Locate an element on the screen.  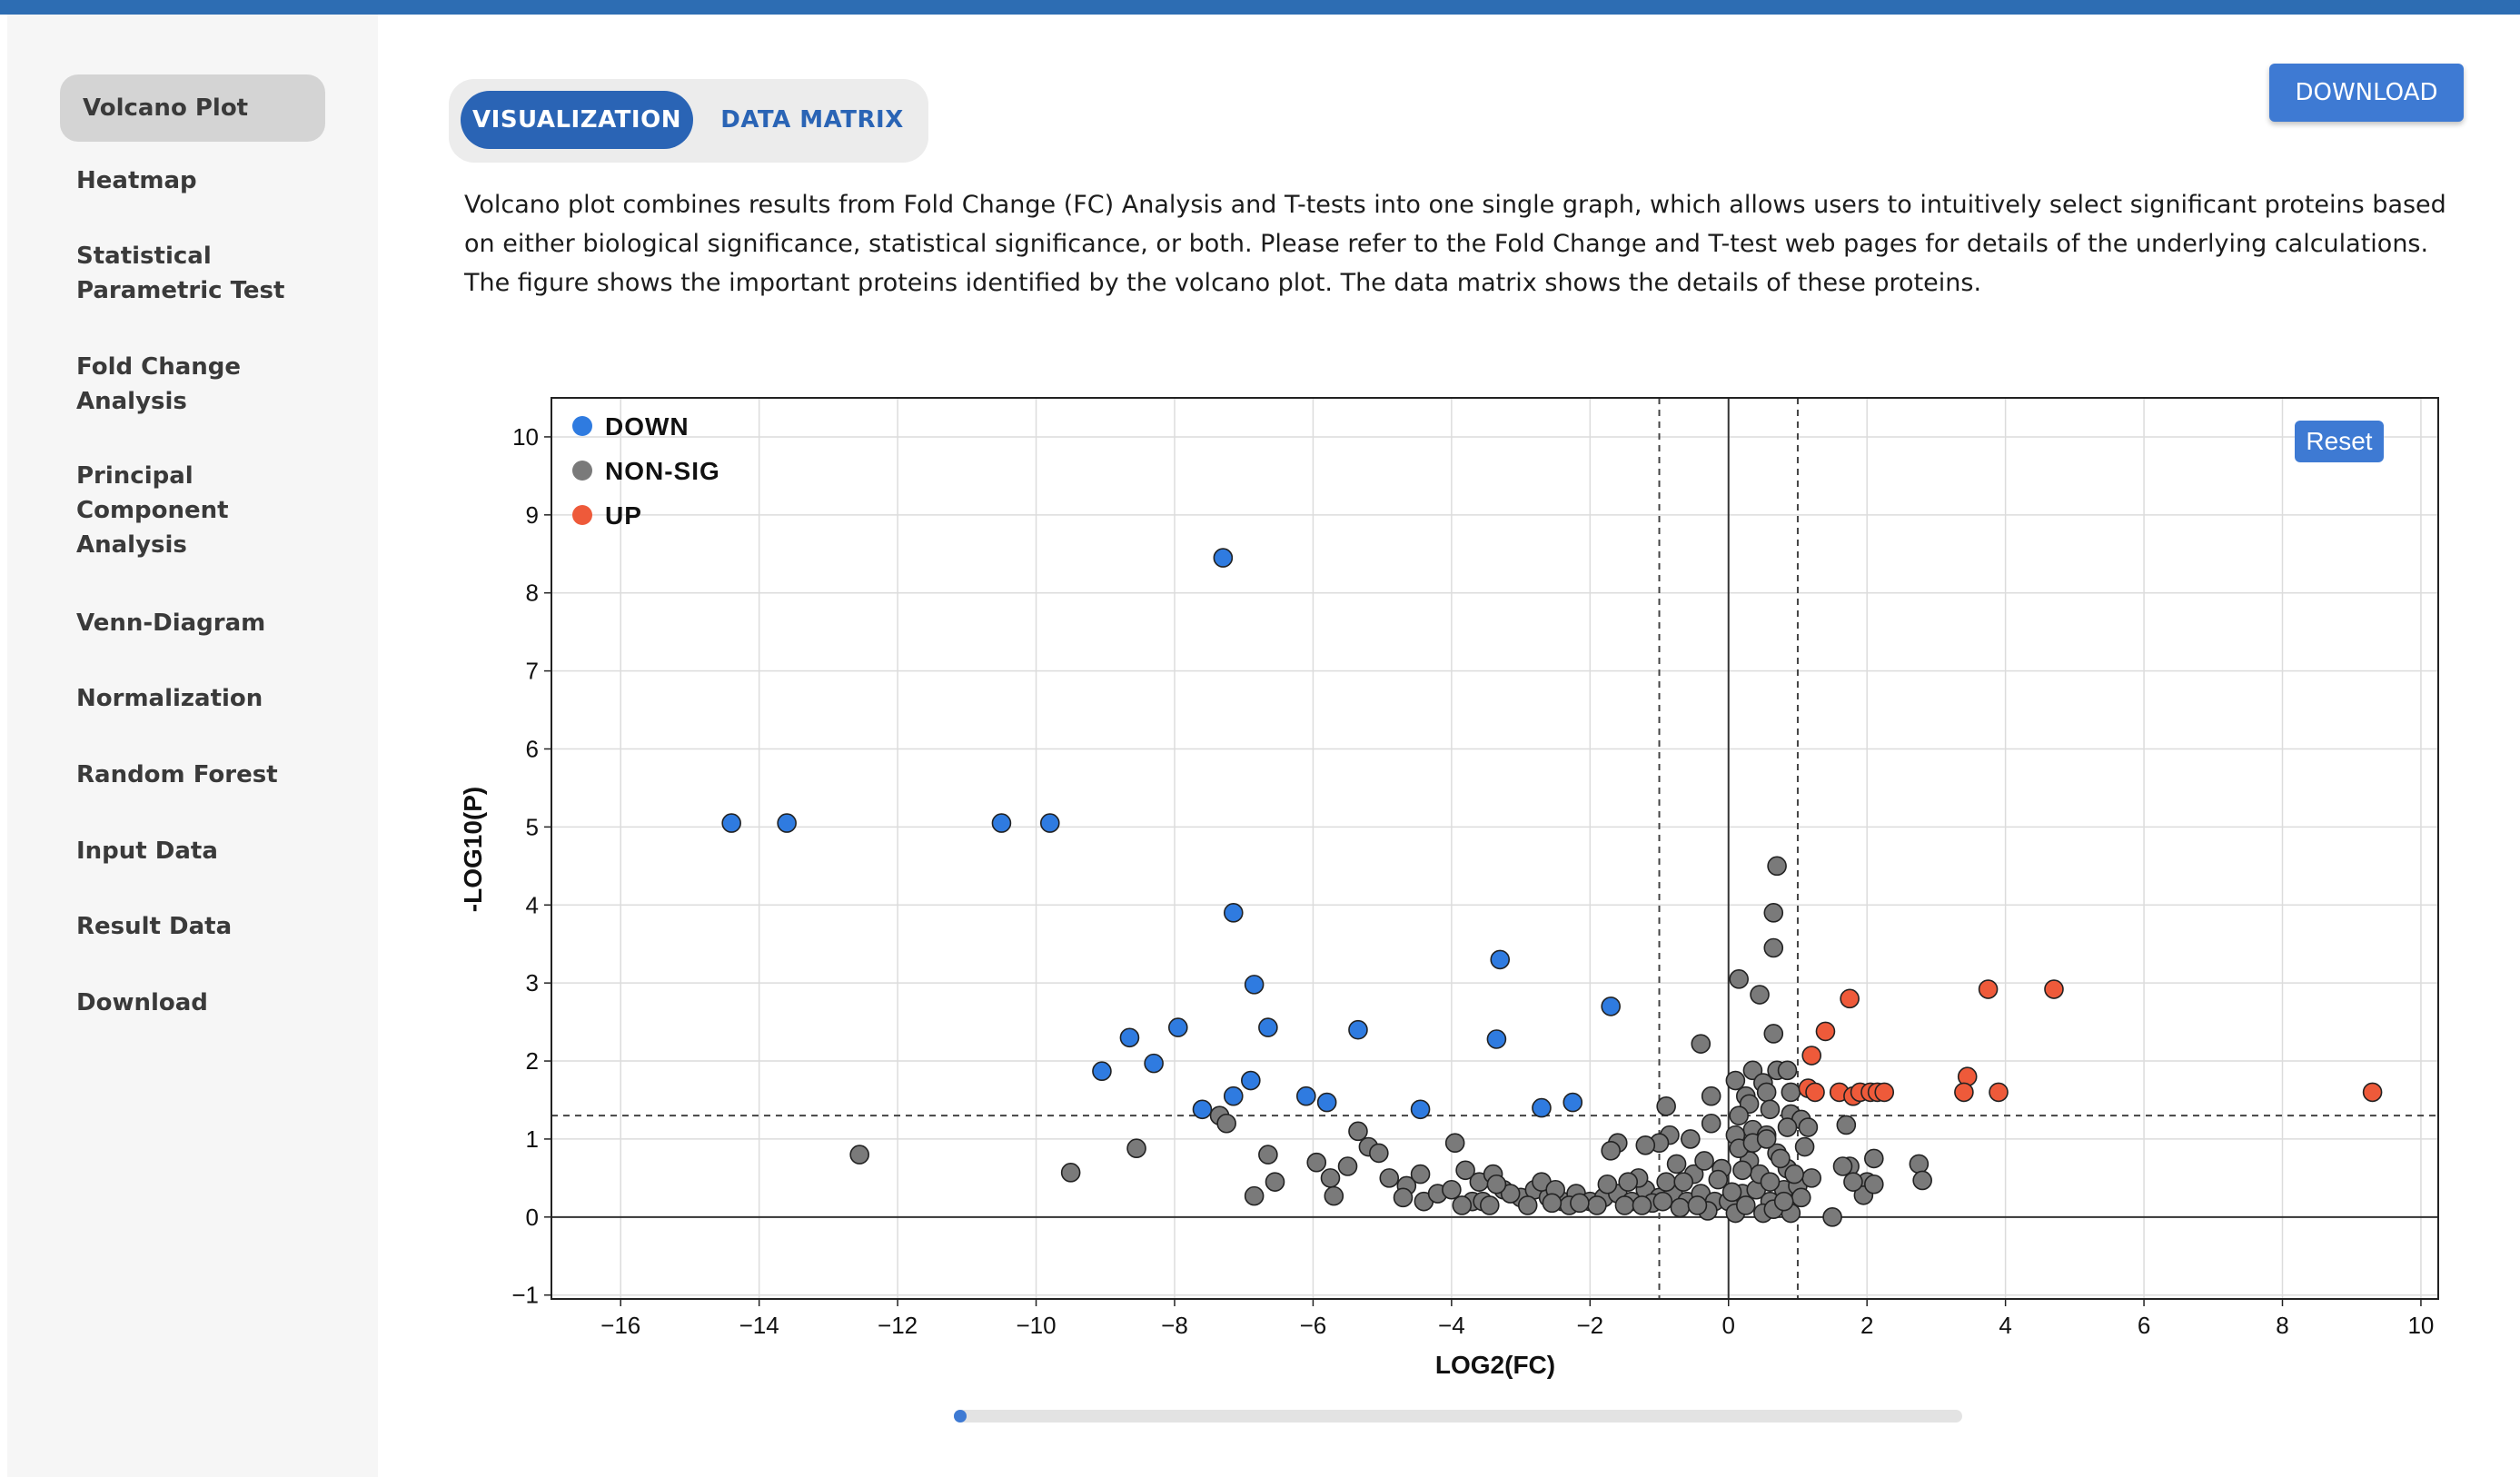
x-tick-label: −6 is located at coordinates (1313, 1326).